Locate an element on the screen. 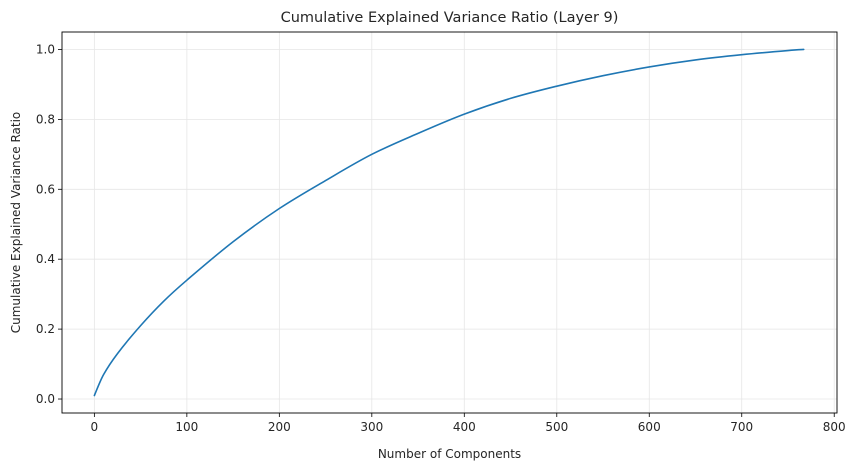 This screenshot has width=854, height=470. x-axis-title: Number of Components is located at coordinates (449, 454).